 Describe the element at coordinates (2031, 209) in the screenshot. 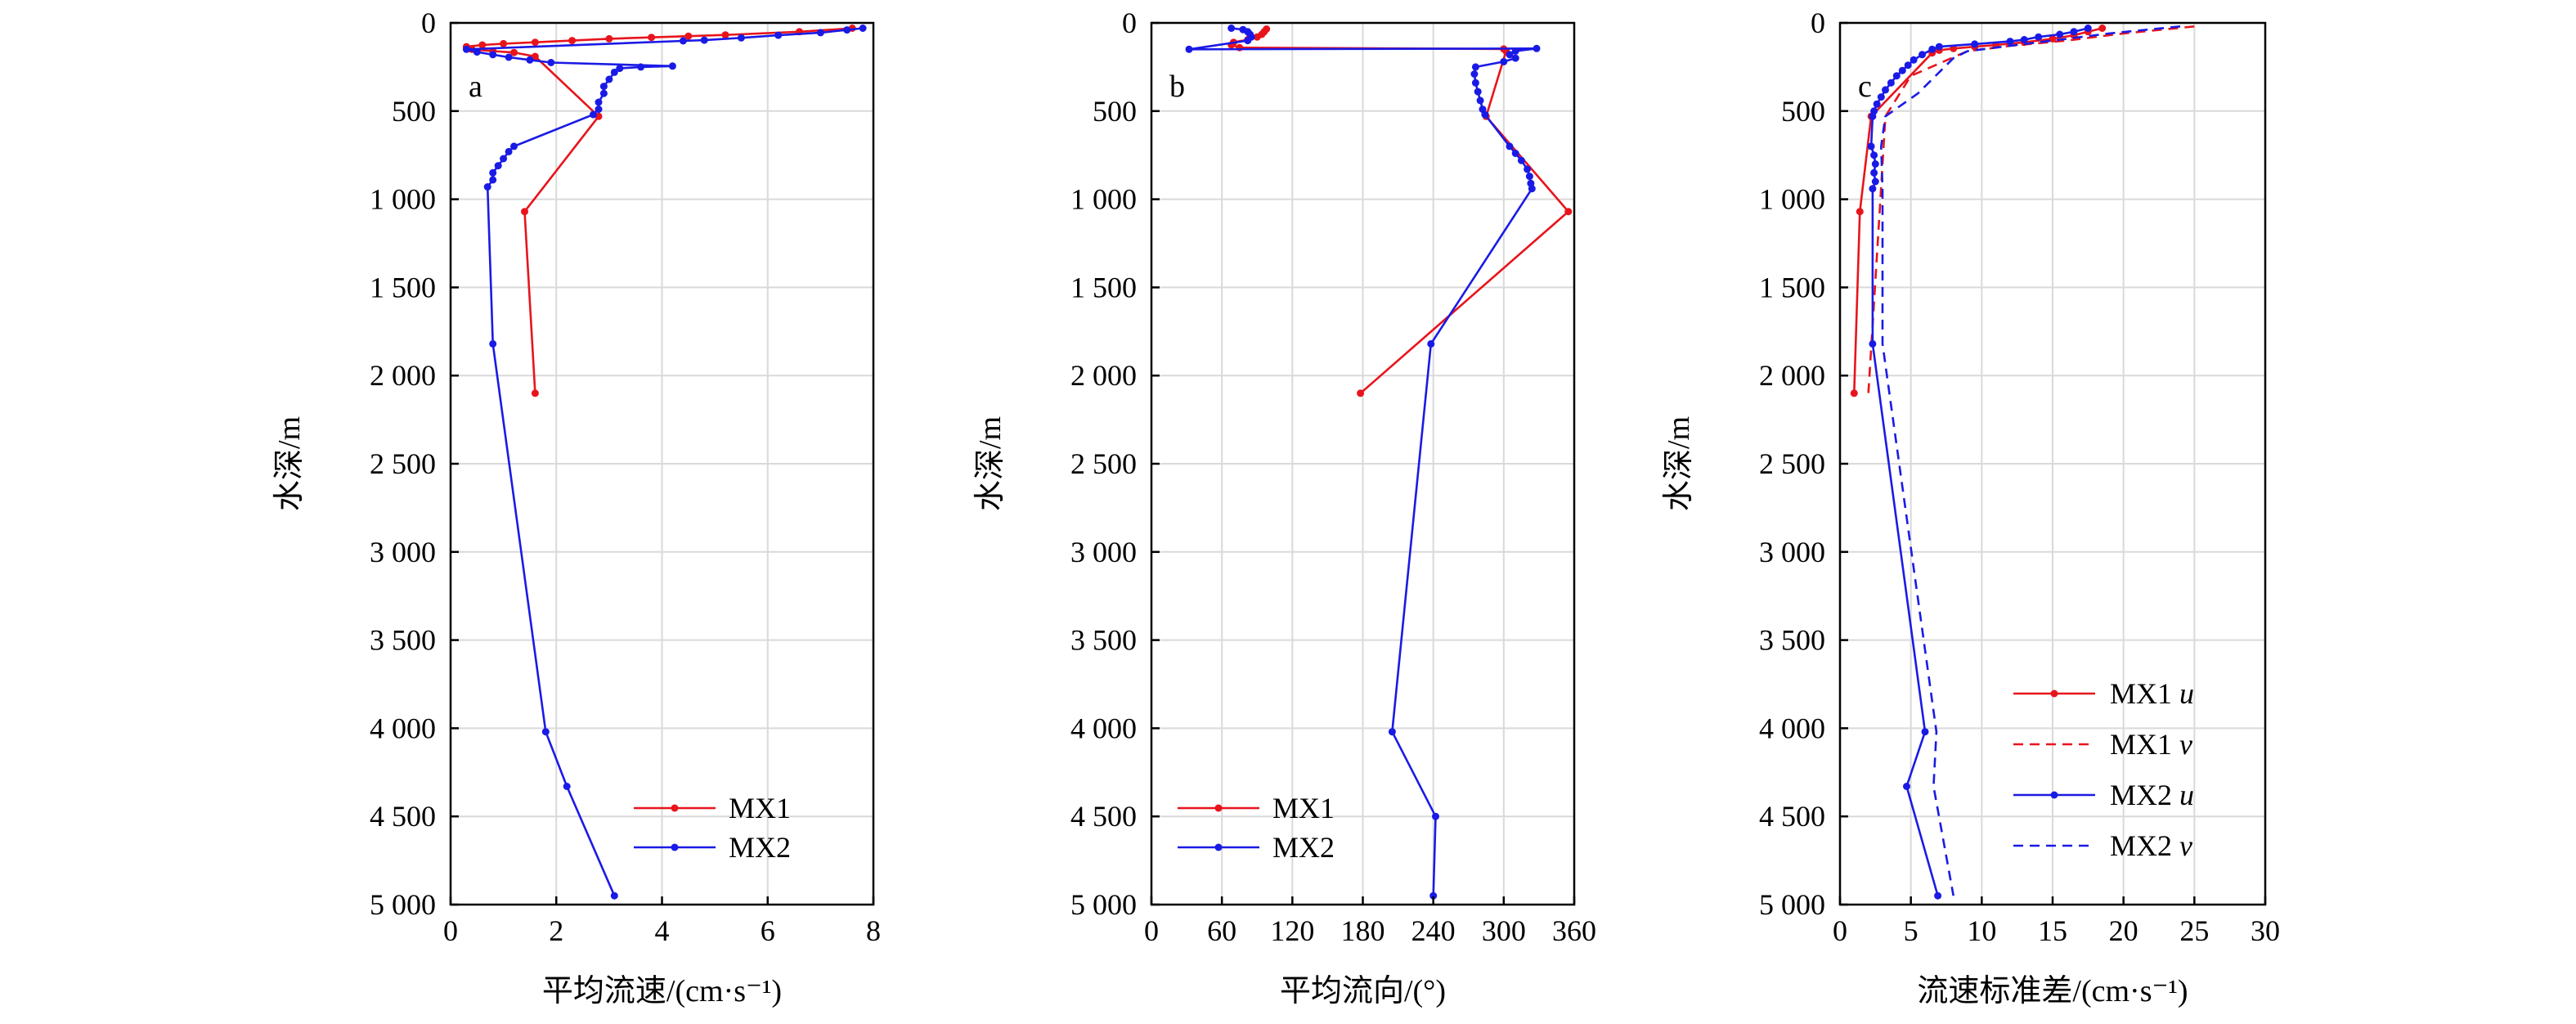

I see `series-line-mx1-v` at that location.